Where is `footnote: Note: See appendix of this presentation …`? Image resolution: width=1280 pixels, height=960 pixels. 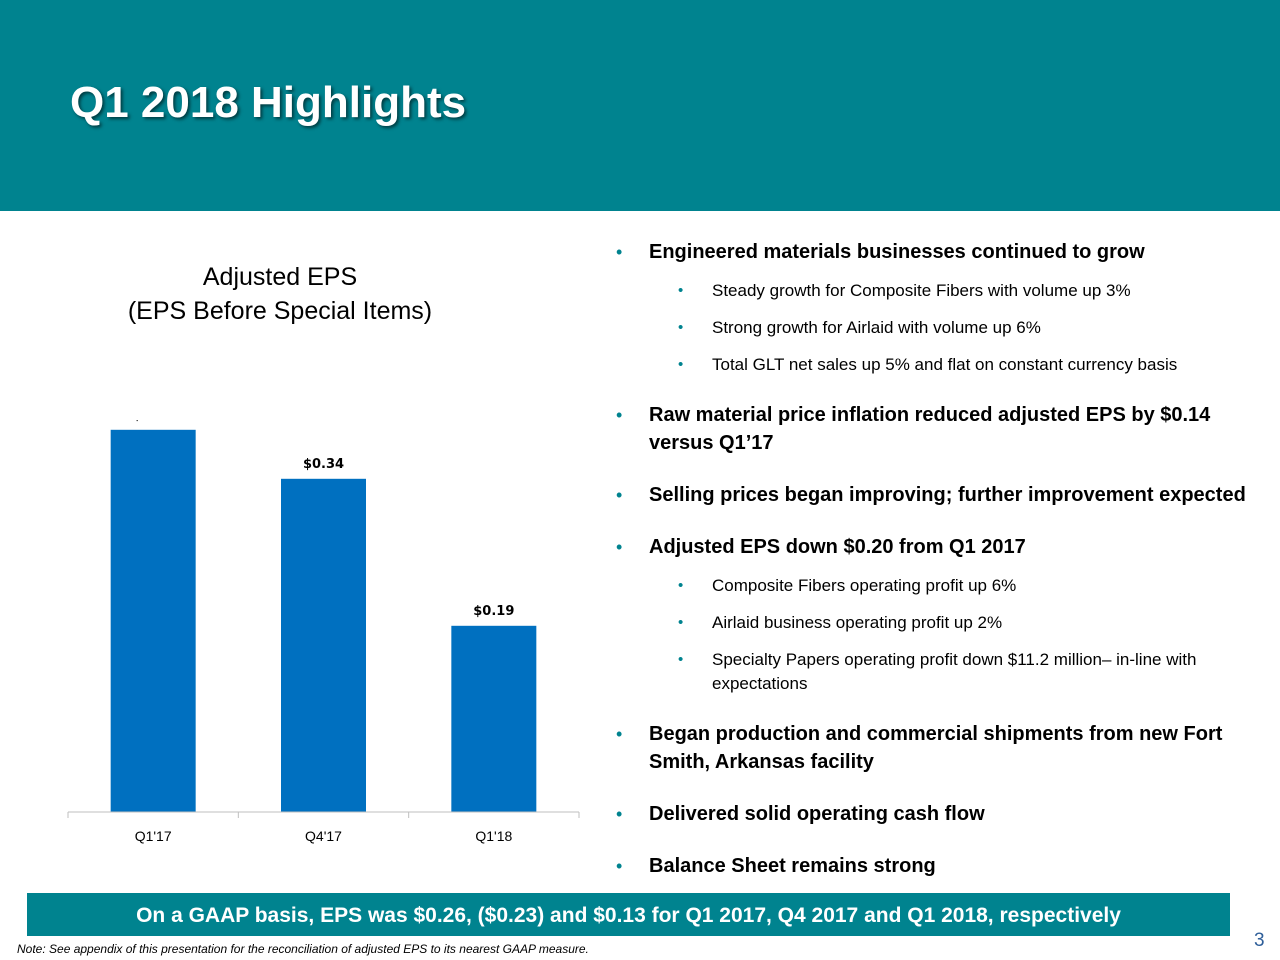
footnote: Note: See appendix of this presentation … is located at coordinates (303, 949).